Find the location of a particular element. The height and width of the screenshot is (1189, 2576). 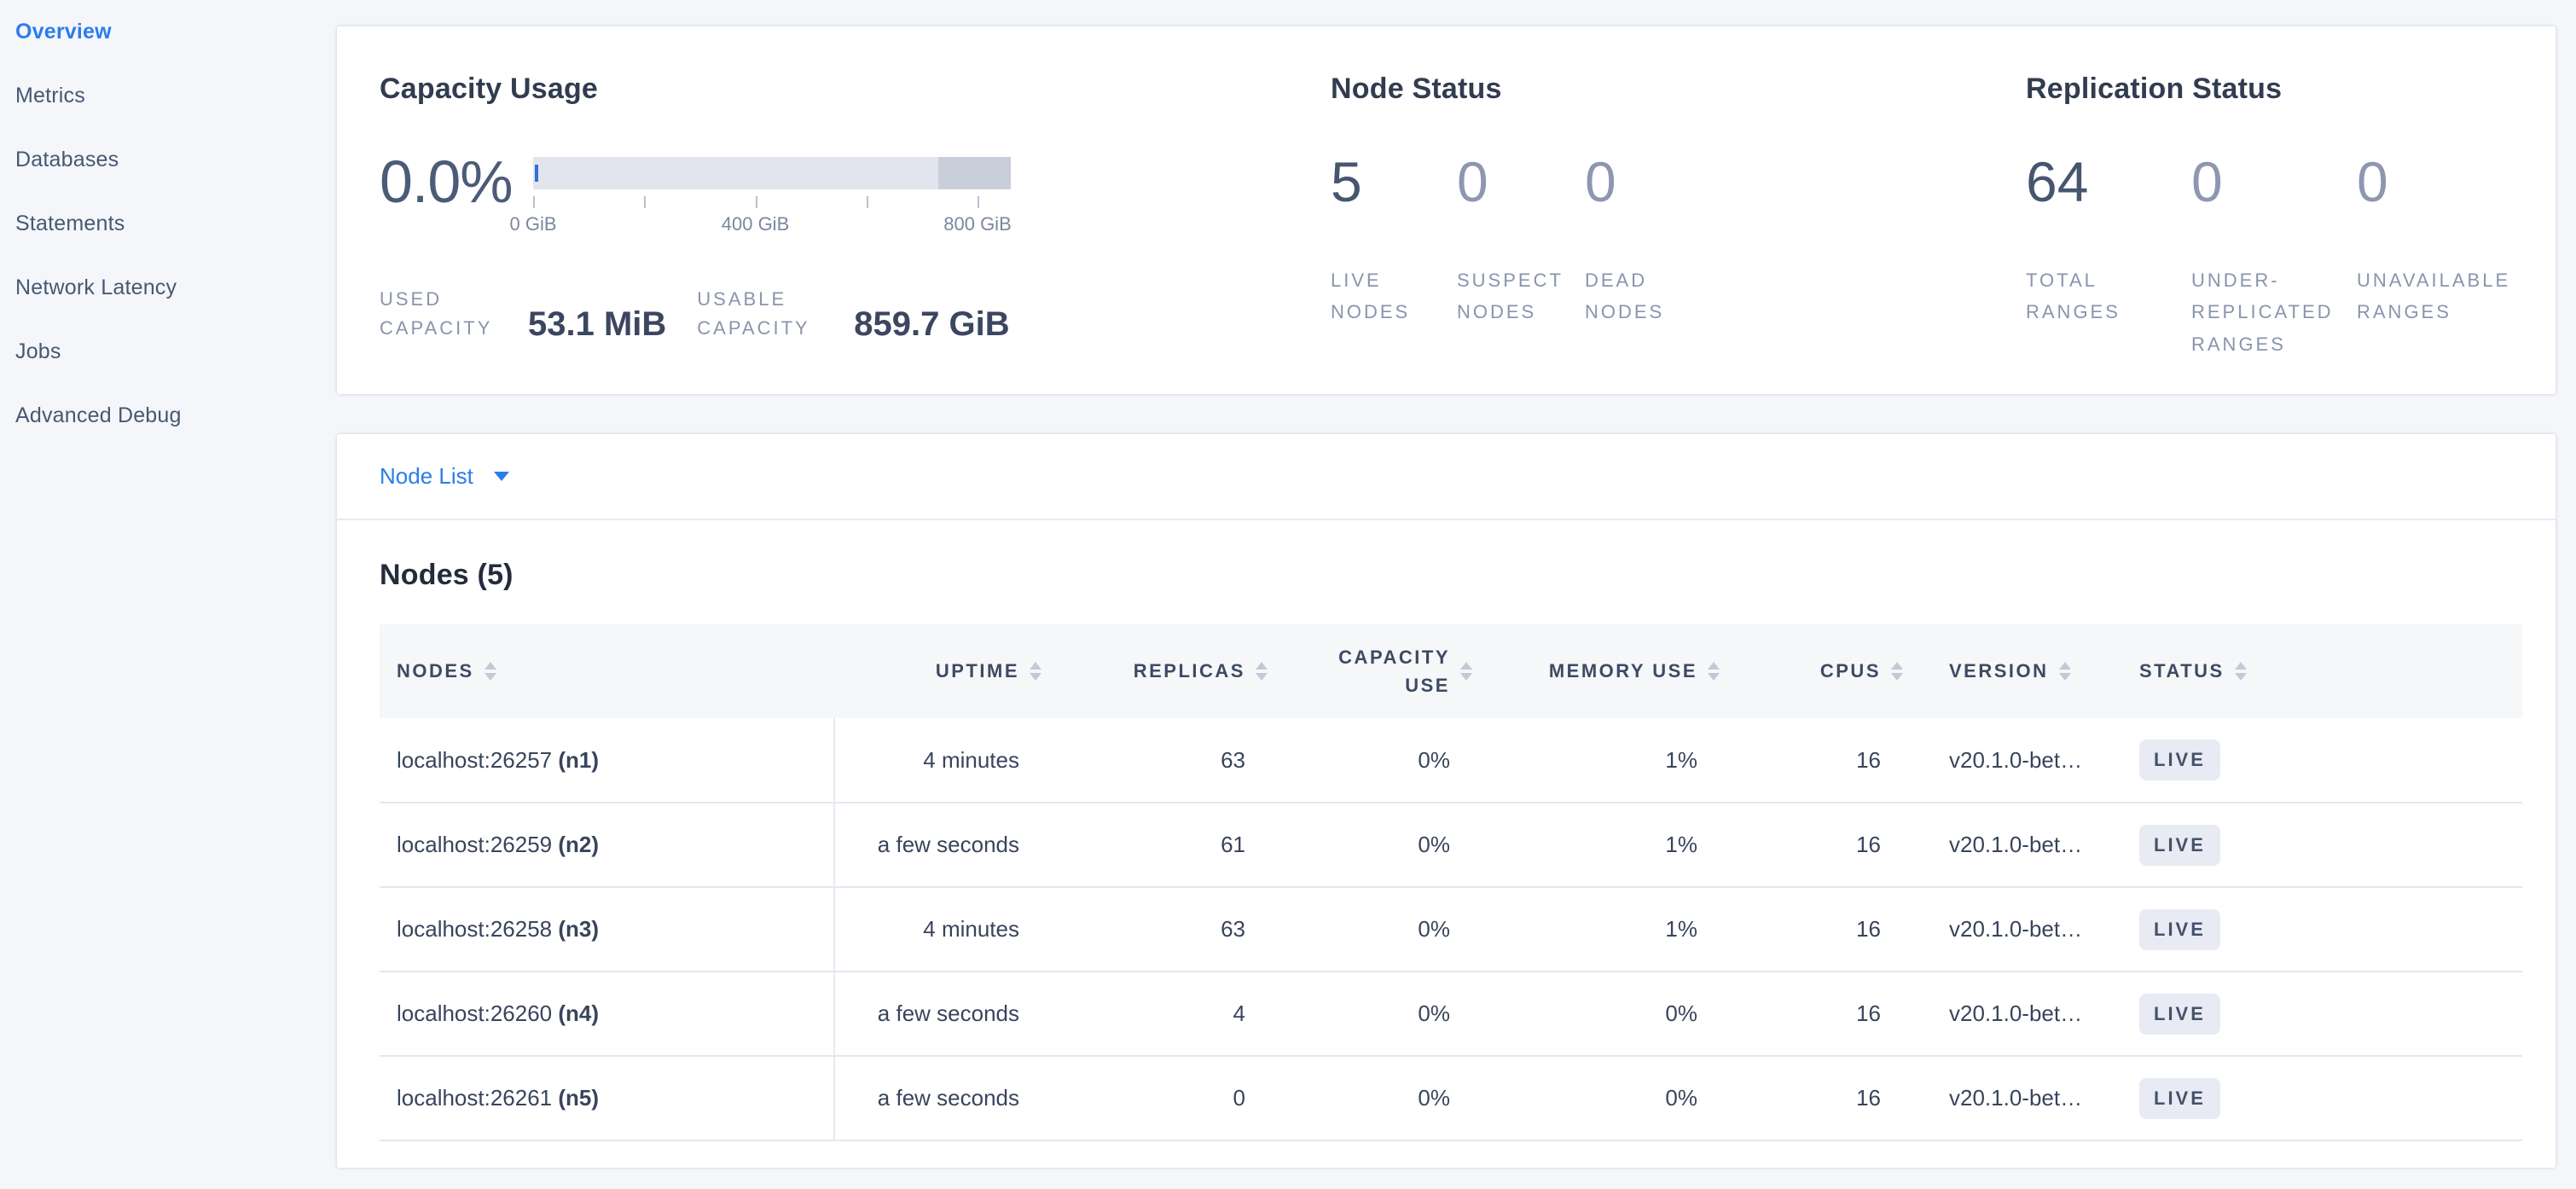

total-ranges-value: 64 is located at coordinates (2057, 181).